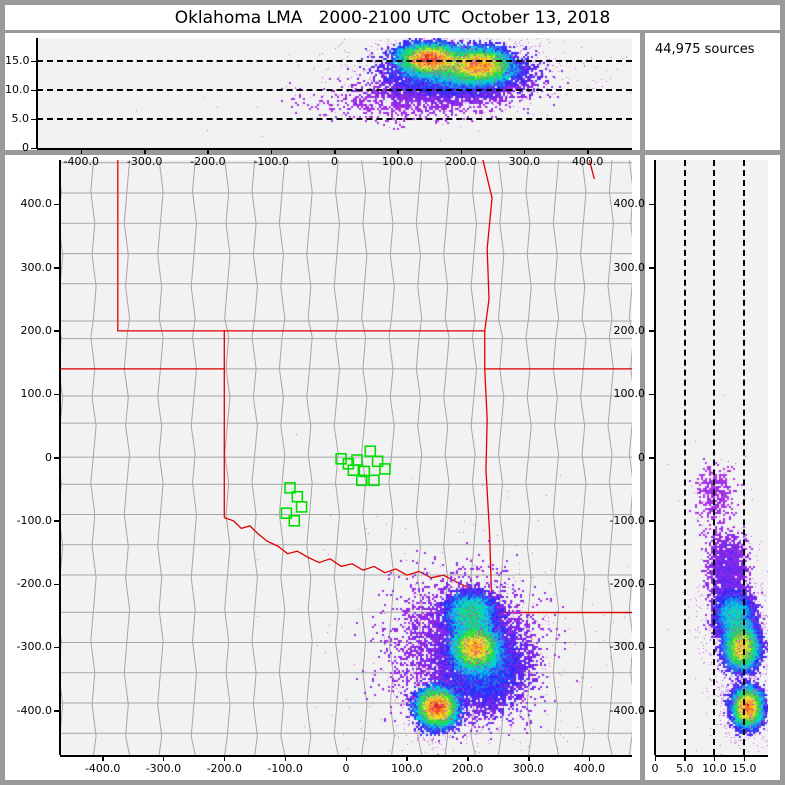 The width and height of the screenshot is (785, 785). Describe the element at coordinates (224, 768) in the screenshot. I see `plan-view-x-ticklabel: -200.0` at that location.